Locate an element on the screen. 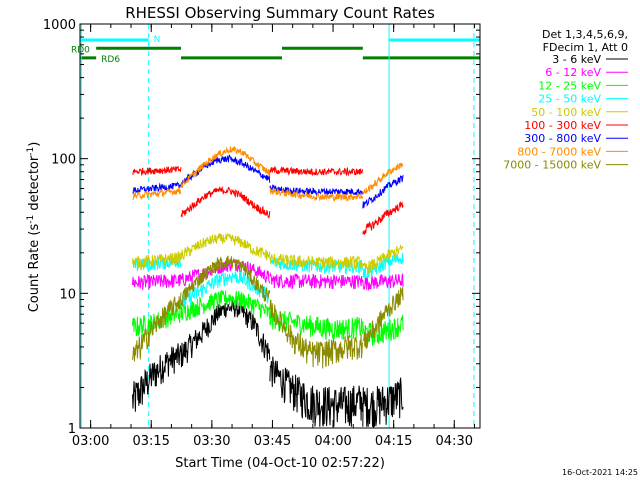 The width and height of the screenshot is (640, 480). x-tick-label: 04:00 is located at coordinates (332, 441).